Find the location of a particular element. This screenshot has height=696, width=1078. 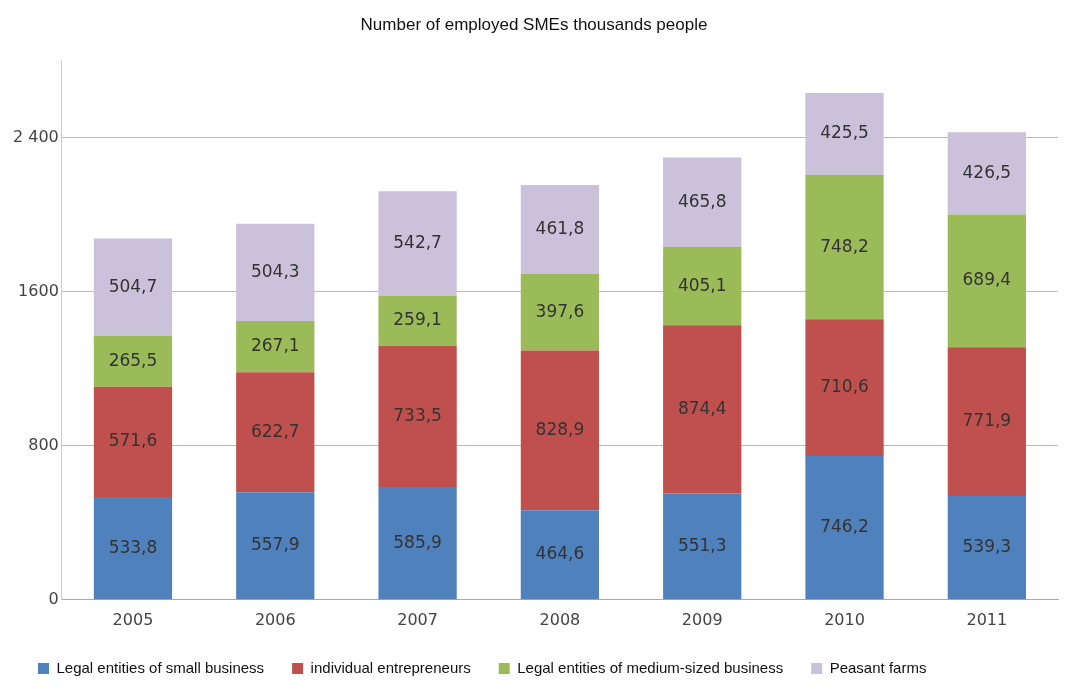

x-tick-label: 2007 is located at coordinates (417, 619).